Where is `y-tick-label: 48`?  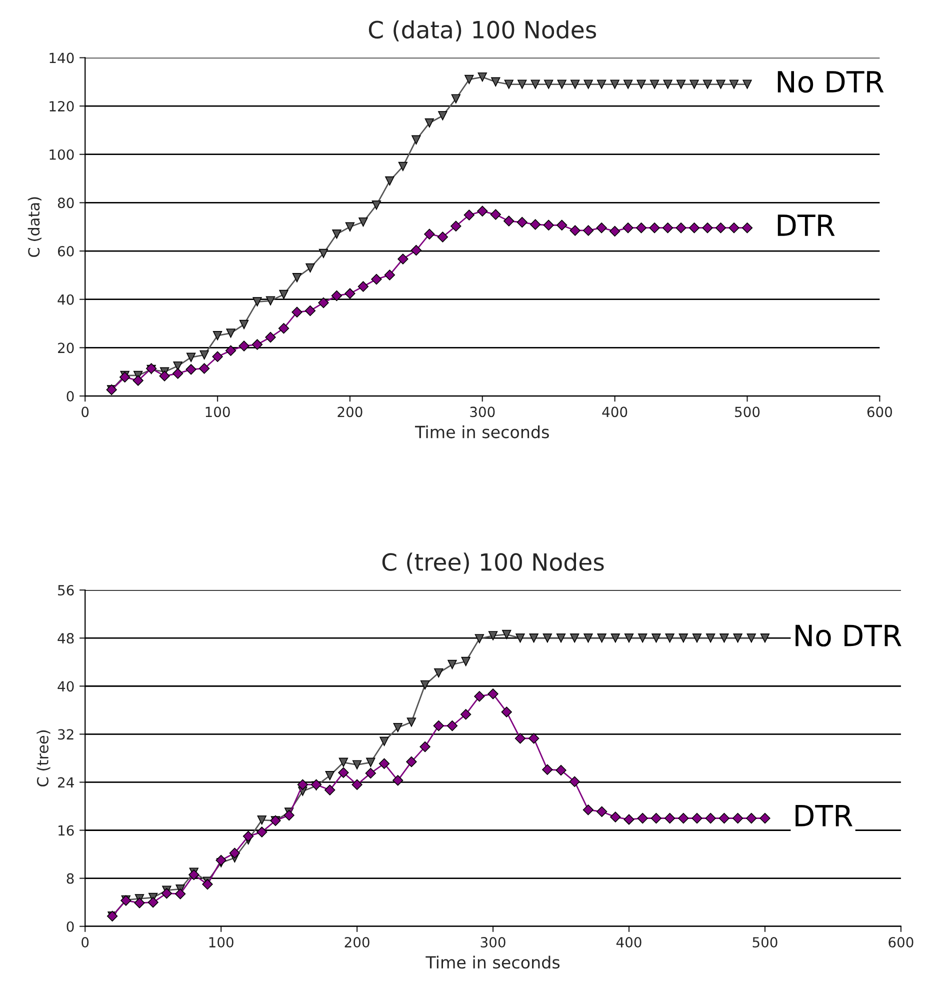
y-tick-label: 48 is located at coordinates (66, 638).